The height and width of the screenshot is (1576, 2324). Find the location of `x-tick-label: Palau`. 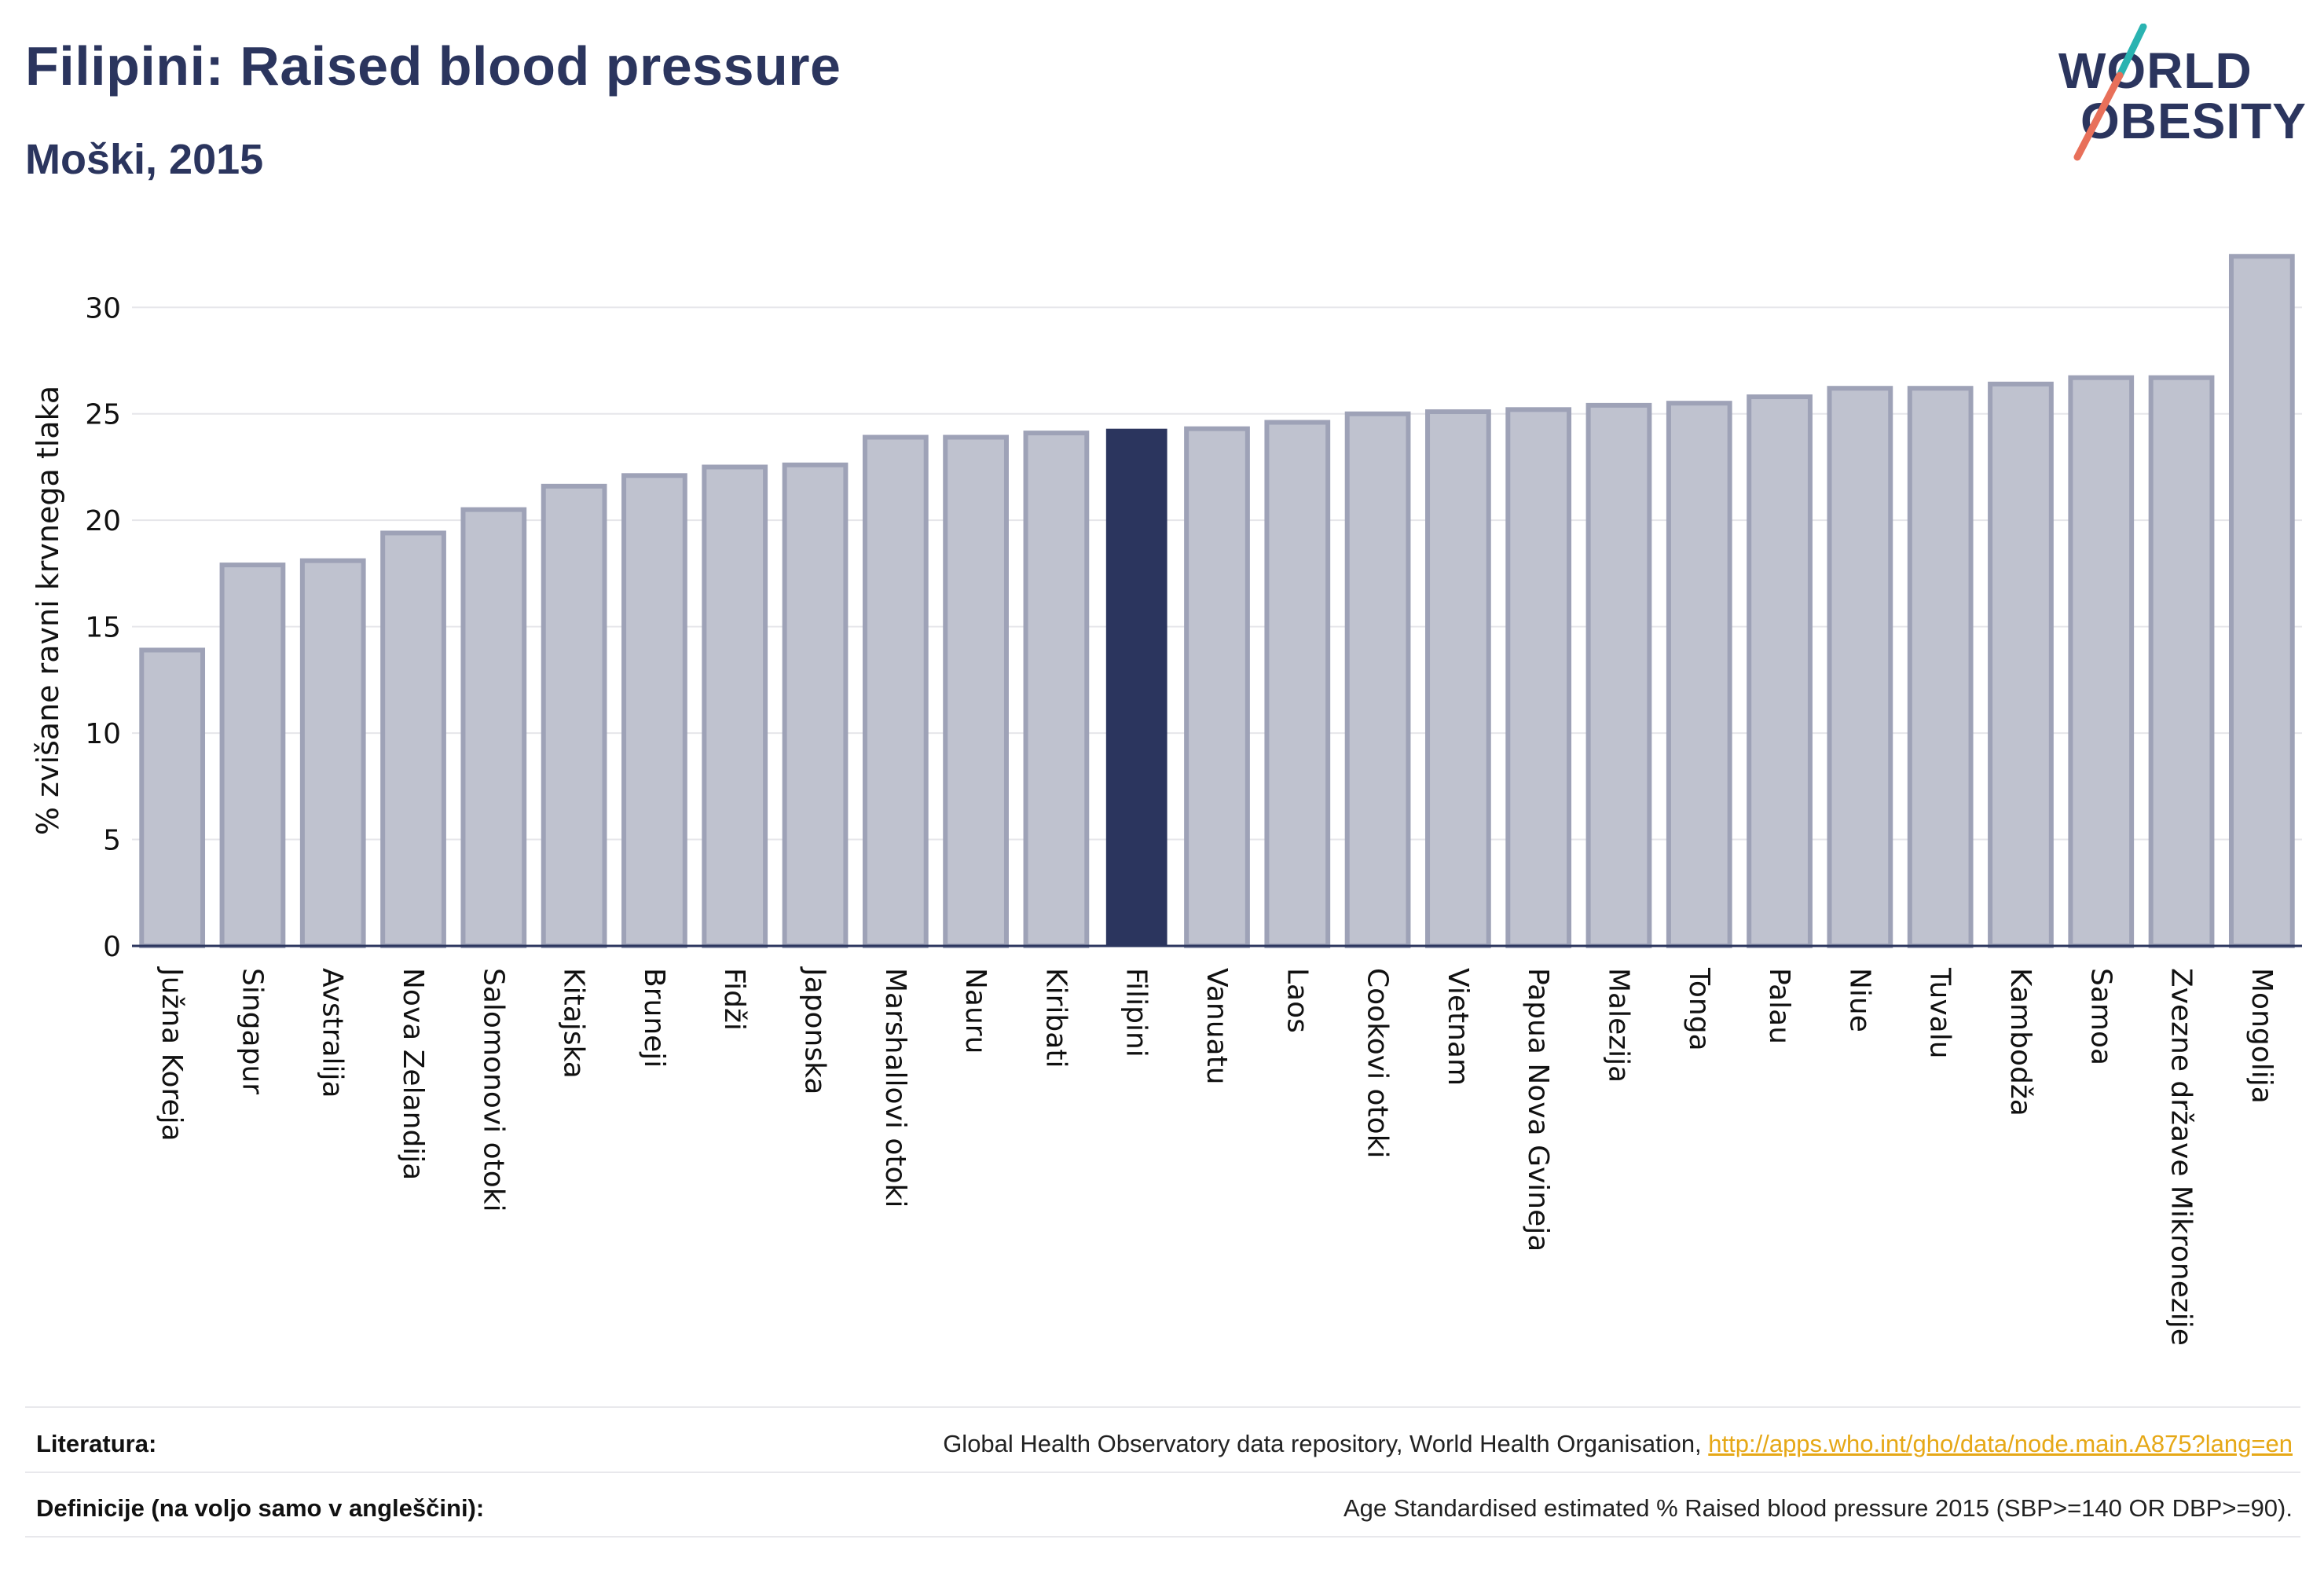

x-tick-label: Palau is located at coordinates (1779, 1006).